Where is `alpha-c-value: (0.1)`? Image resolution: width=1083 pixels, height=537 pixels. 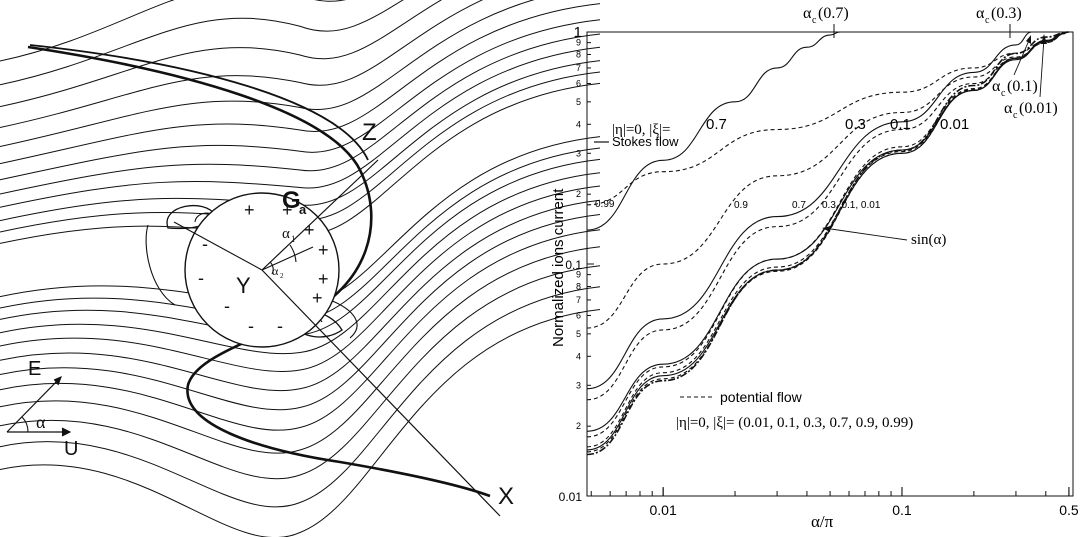
alpha-c-value: (0.1) is located at coordinates (1022, 86).